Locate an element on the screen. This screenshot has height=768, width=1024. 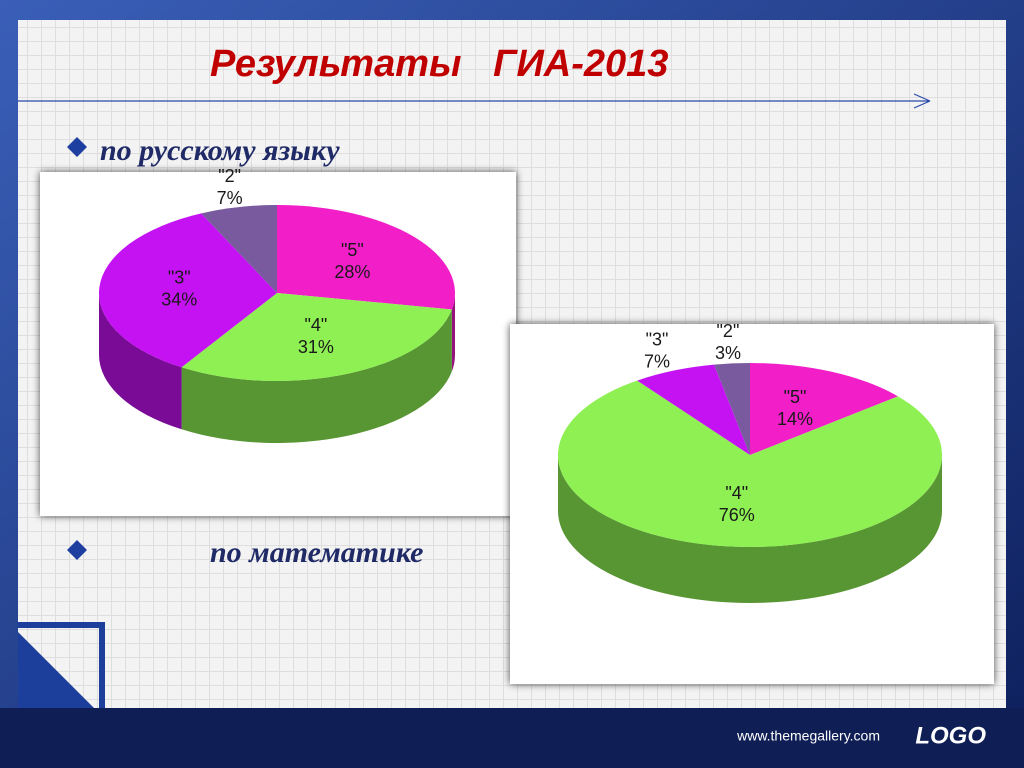
footer-bar is located at coordinates (512, 738).